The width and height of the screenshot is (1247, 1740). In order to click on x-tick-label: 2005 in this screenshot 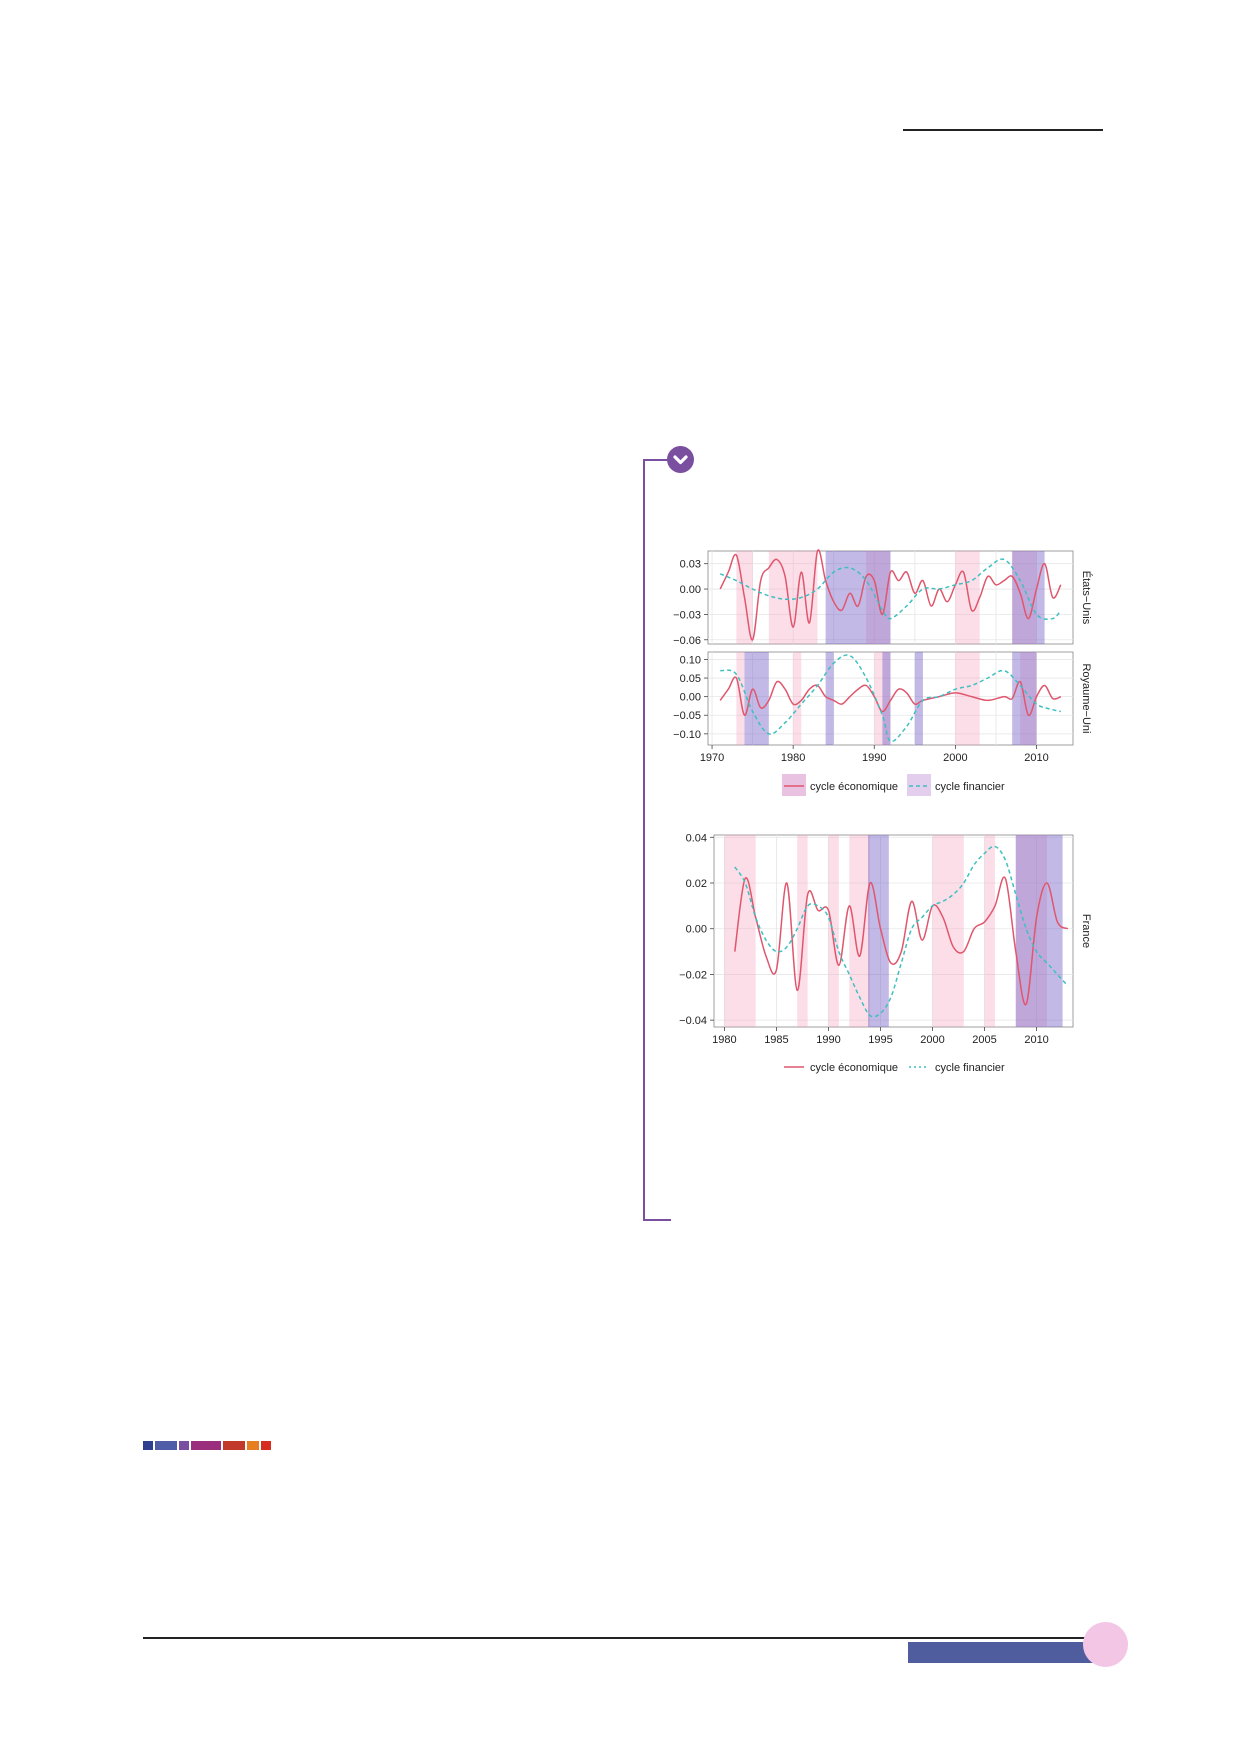, I will do `click(984, 1040)`.